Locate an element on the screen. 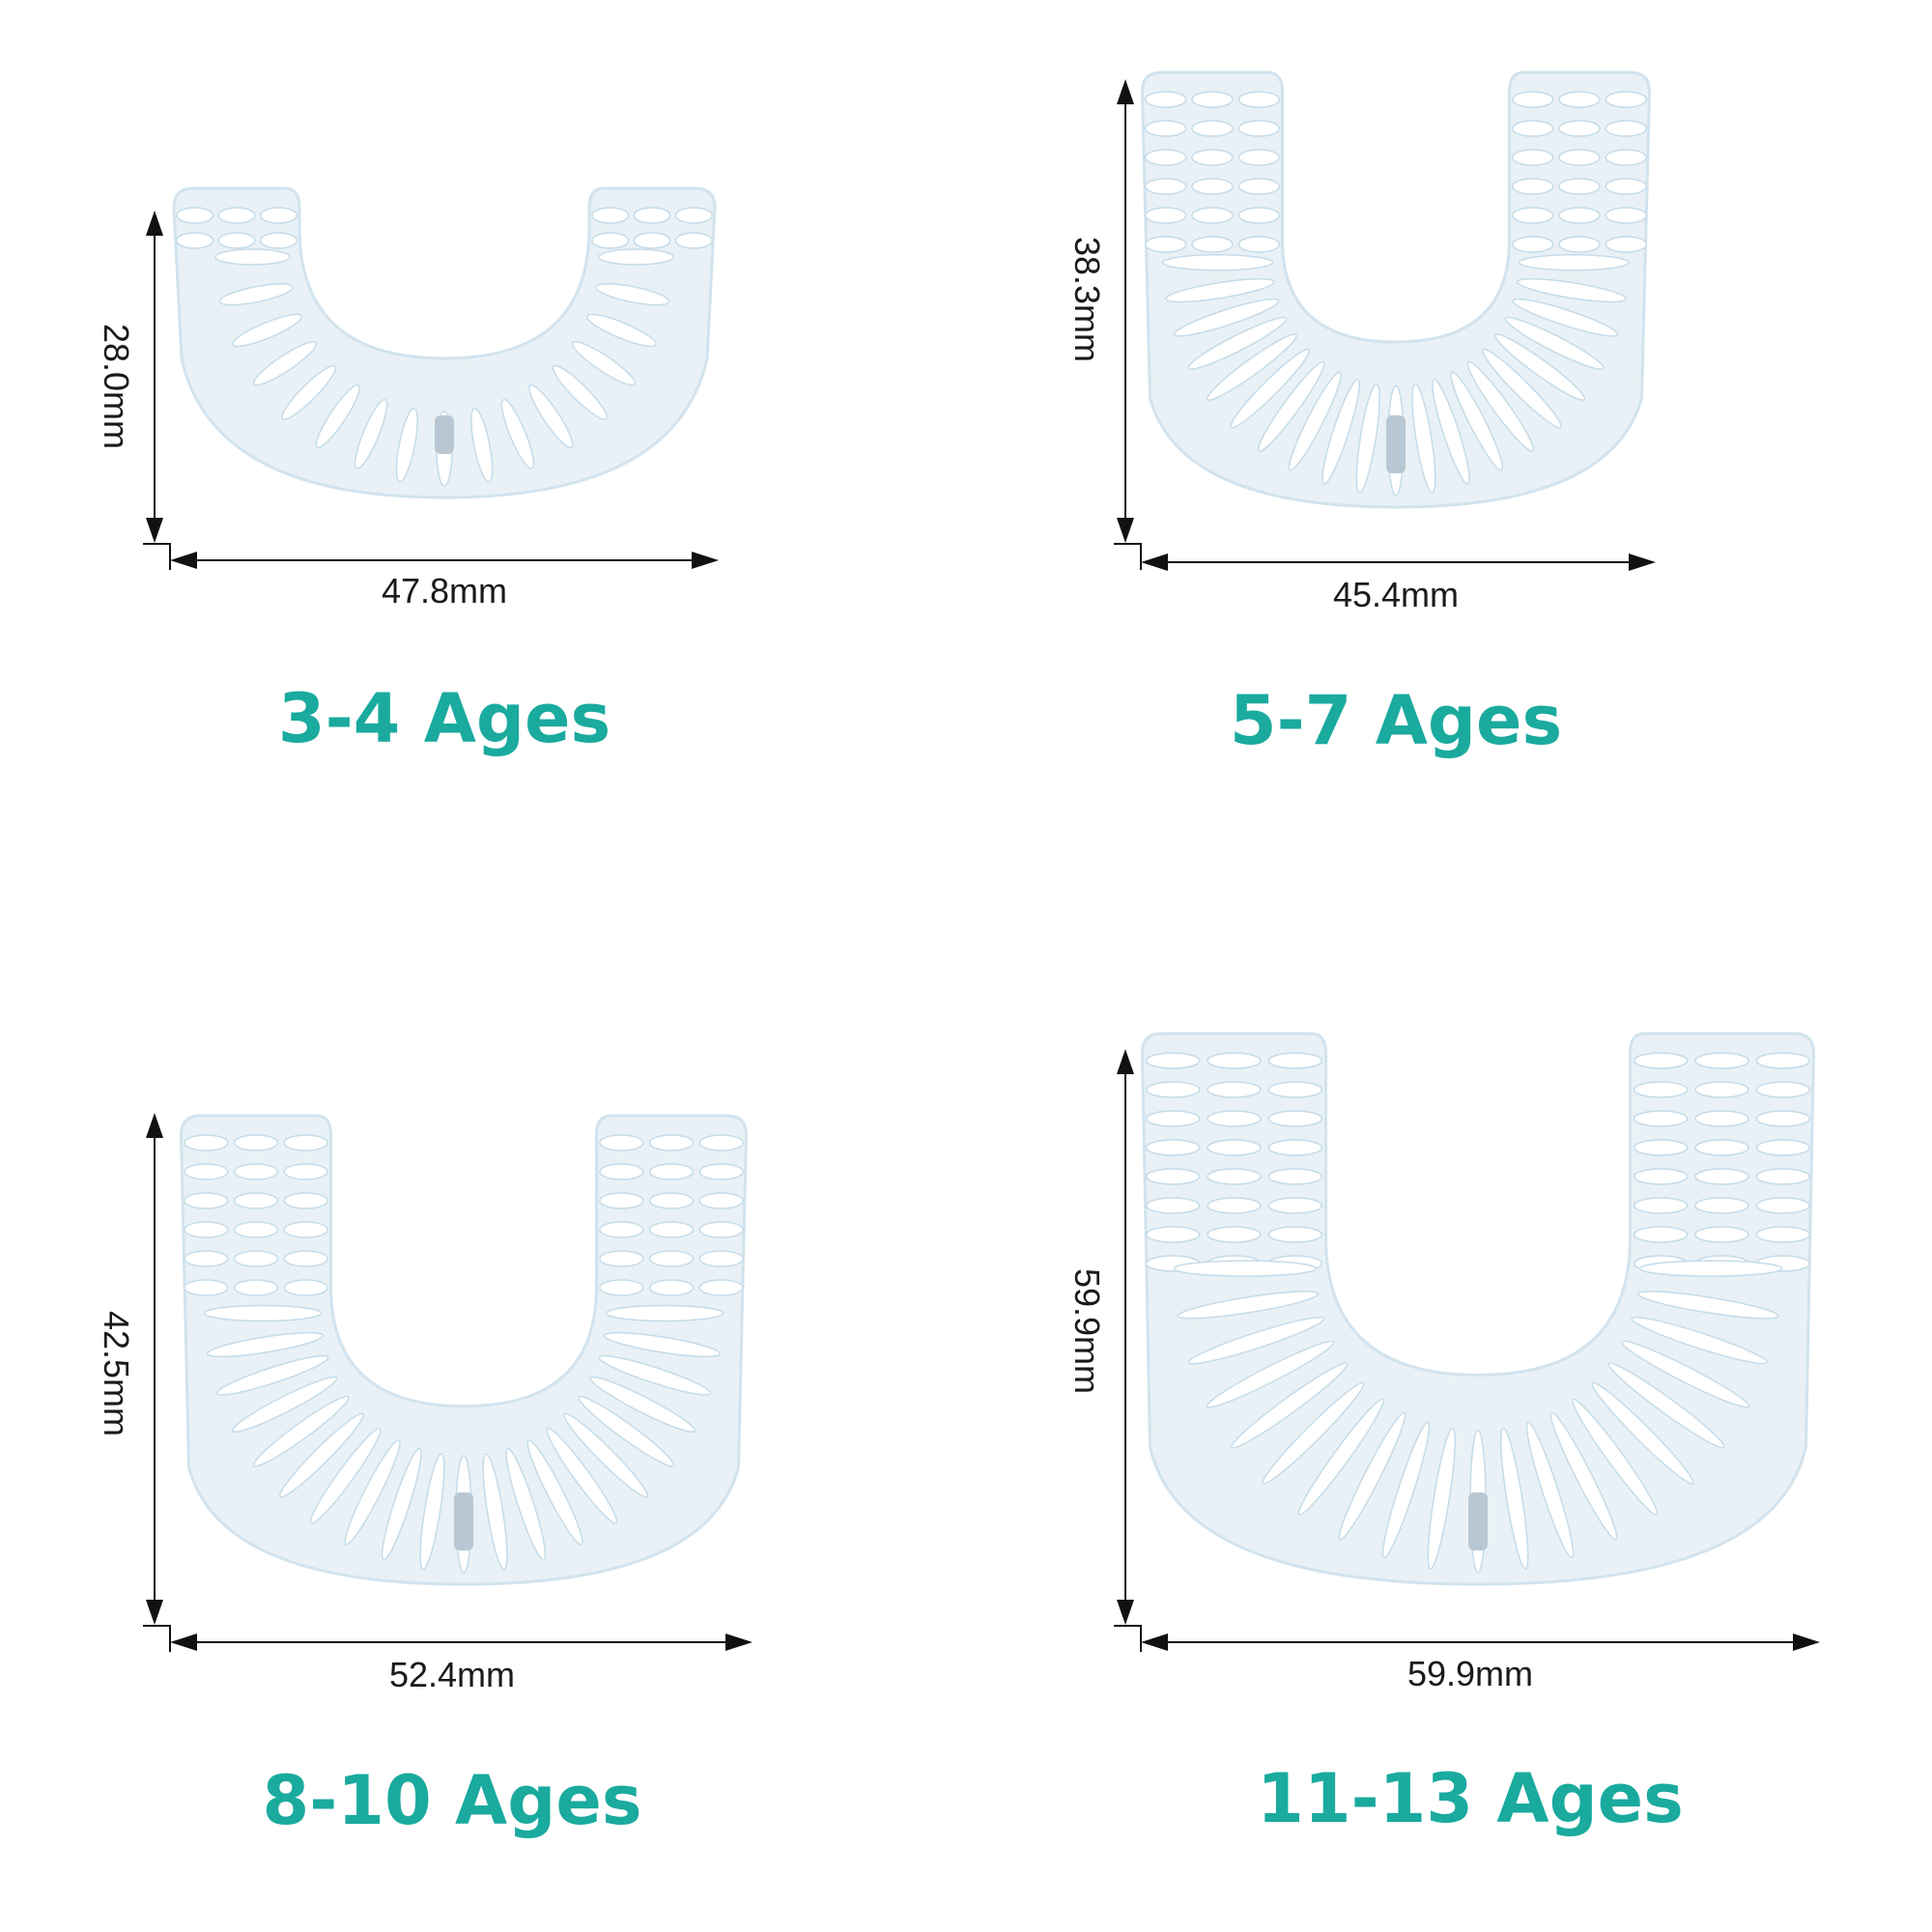 This screenshot has width=1932, height=1932. width-label-8-10: 52.4mm is located at coordinates (452, 1674).